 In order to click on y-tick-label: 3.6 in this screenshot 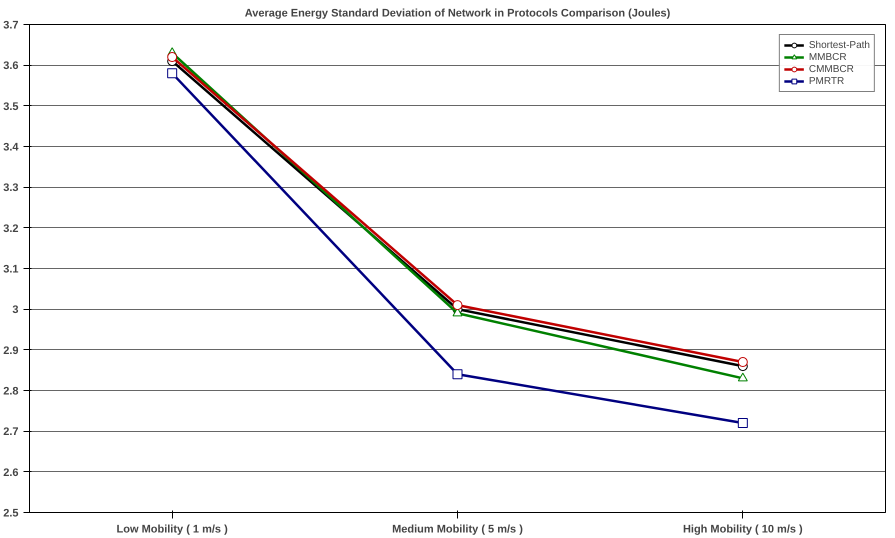, I will do `click(11, 66)`.